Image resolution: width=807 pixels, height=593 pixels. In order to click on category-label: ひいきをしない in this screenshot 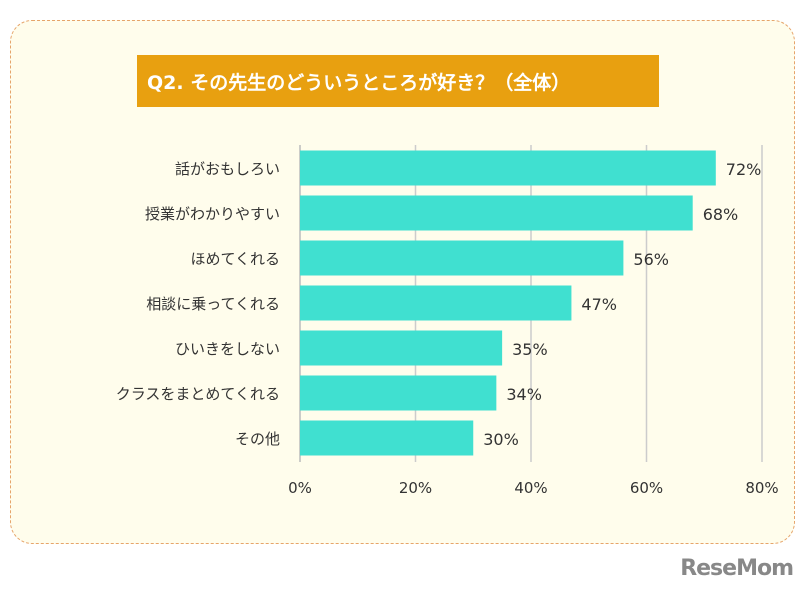, I will do `click(227, 349)`.